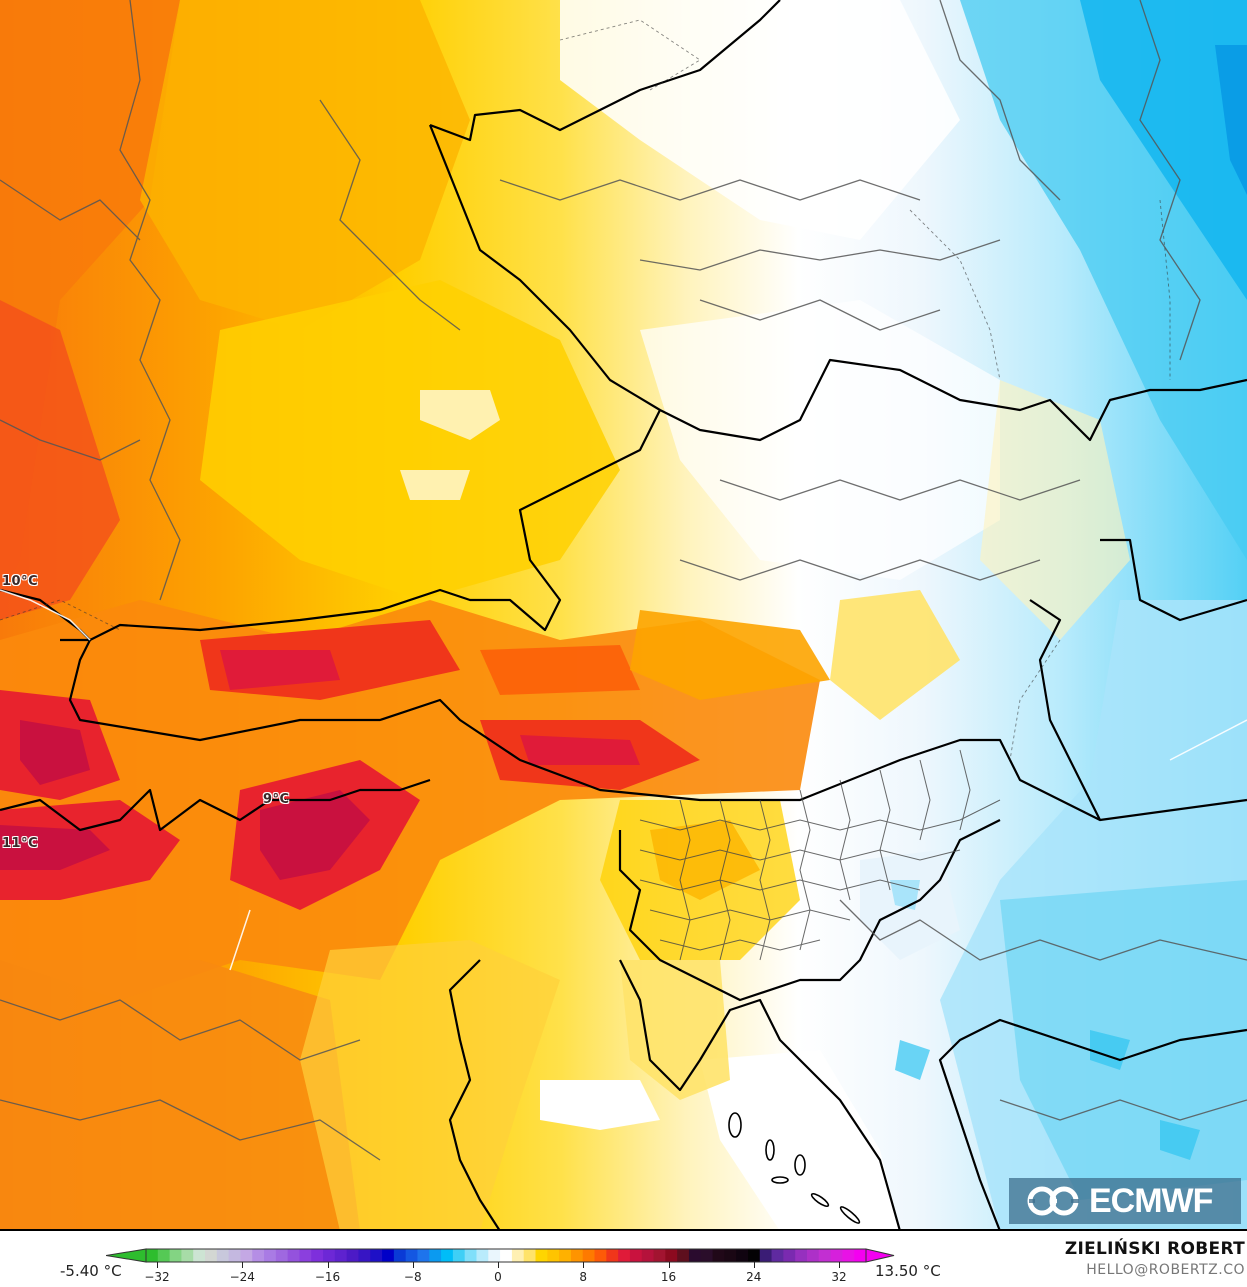 The image size is (1247, 1287). I want to click on ecmwf-logo-icon, so click(1053, 1201).